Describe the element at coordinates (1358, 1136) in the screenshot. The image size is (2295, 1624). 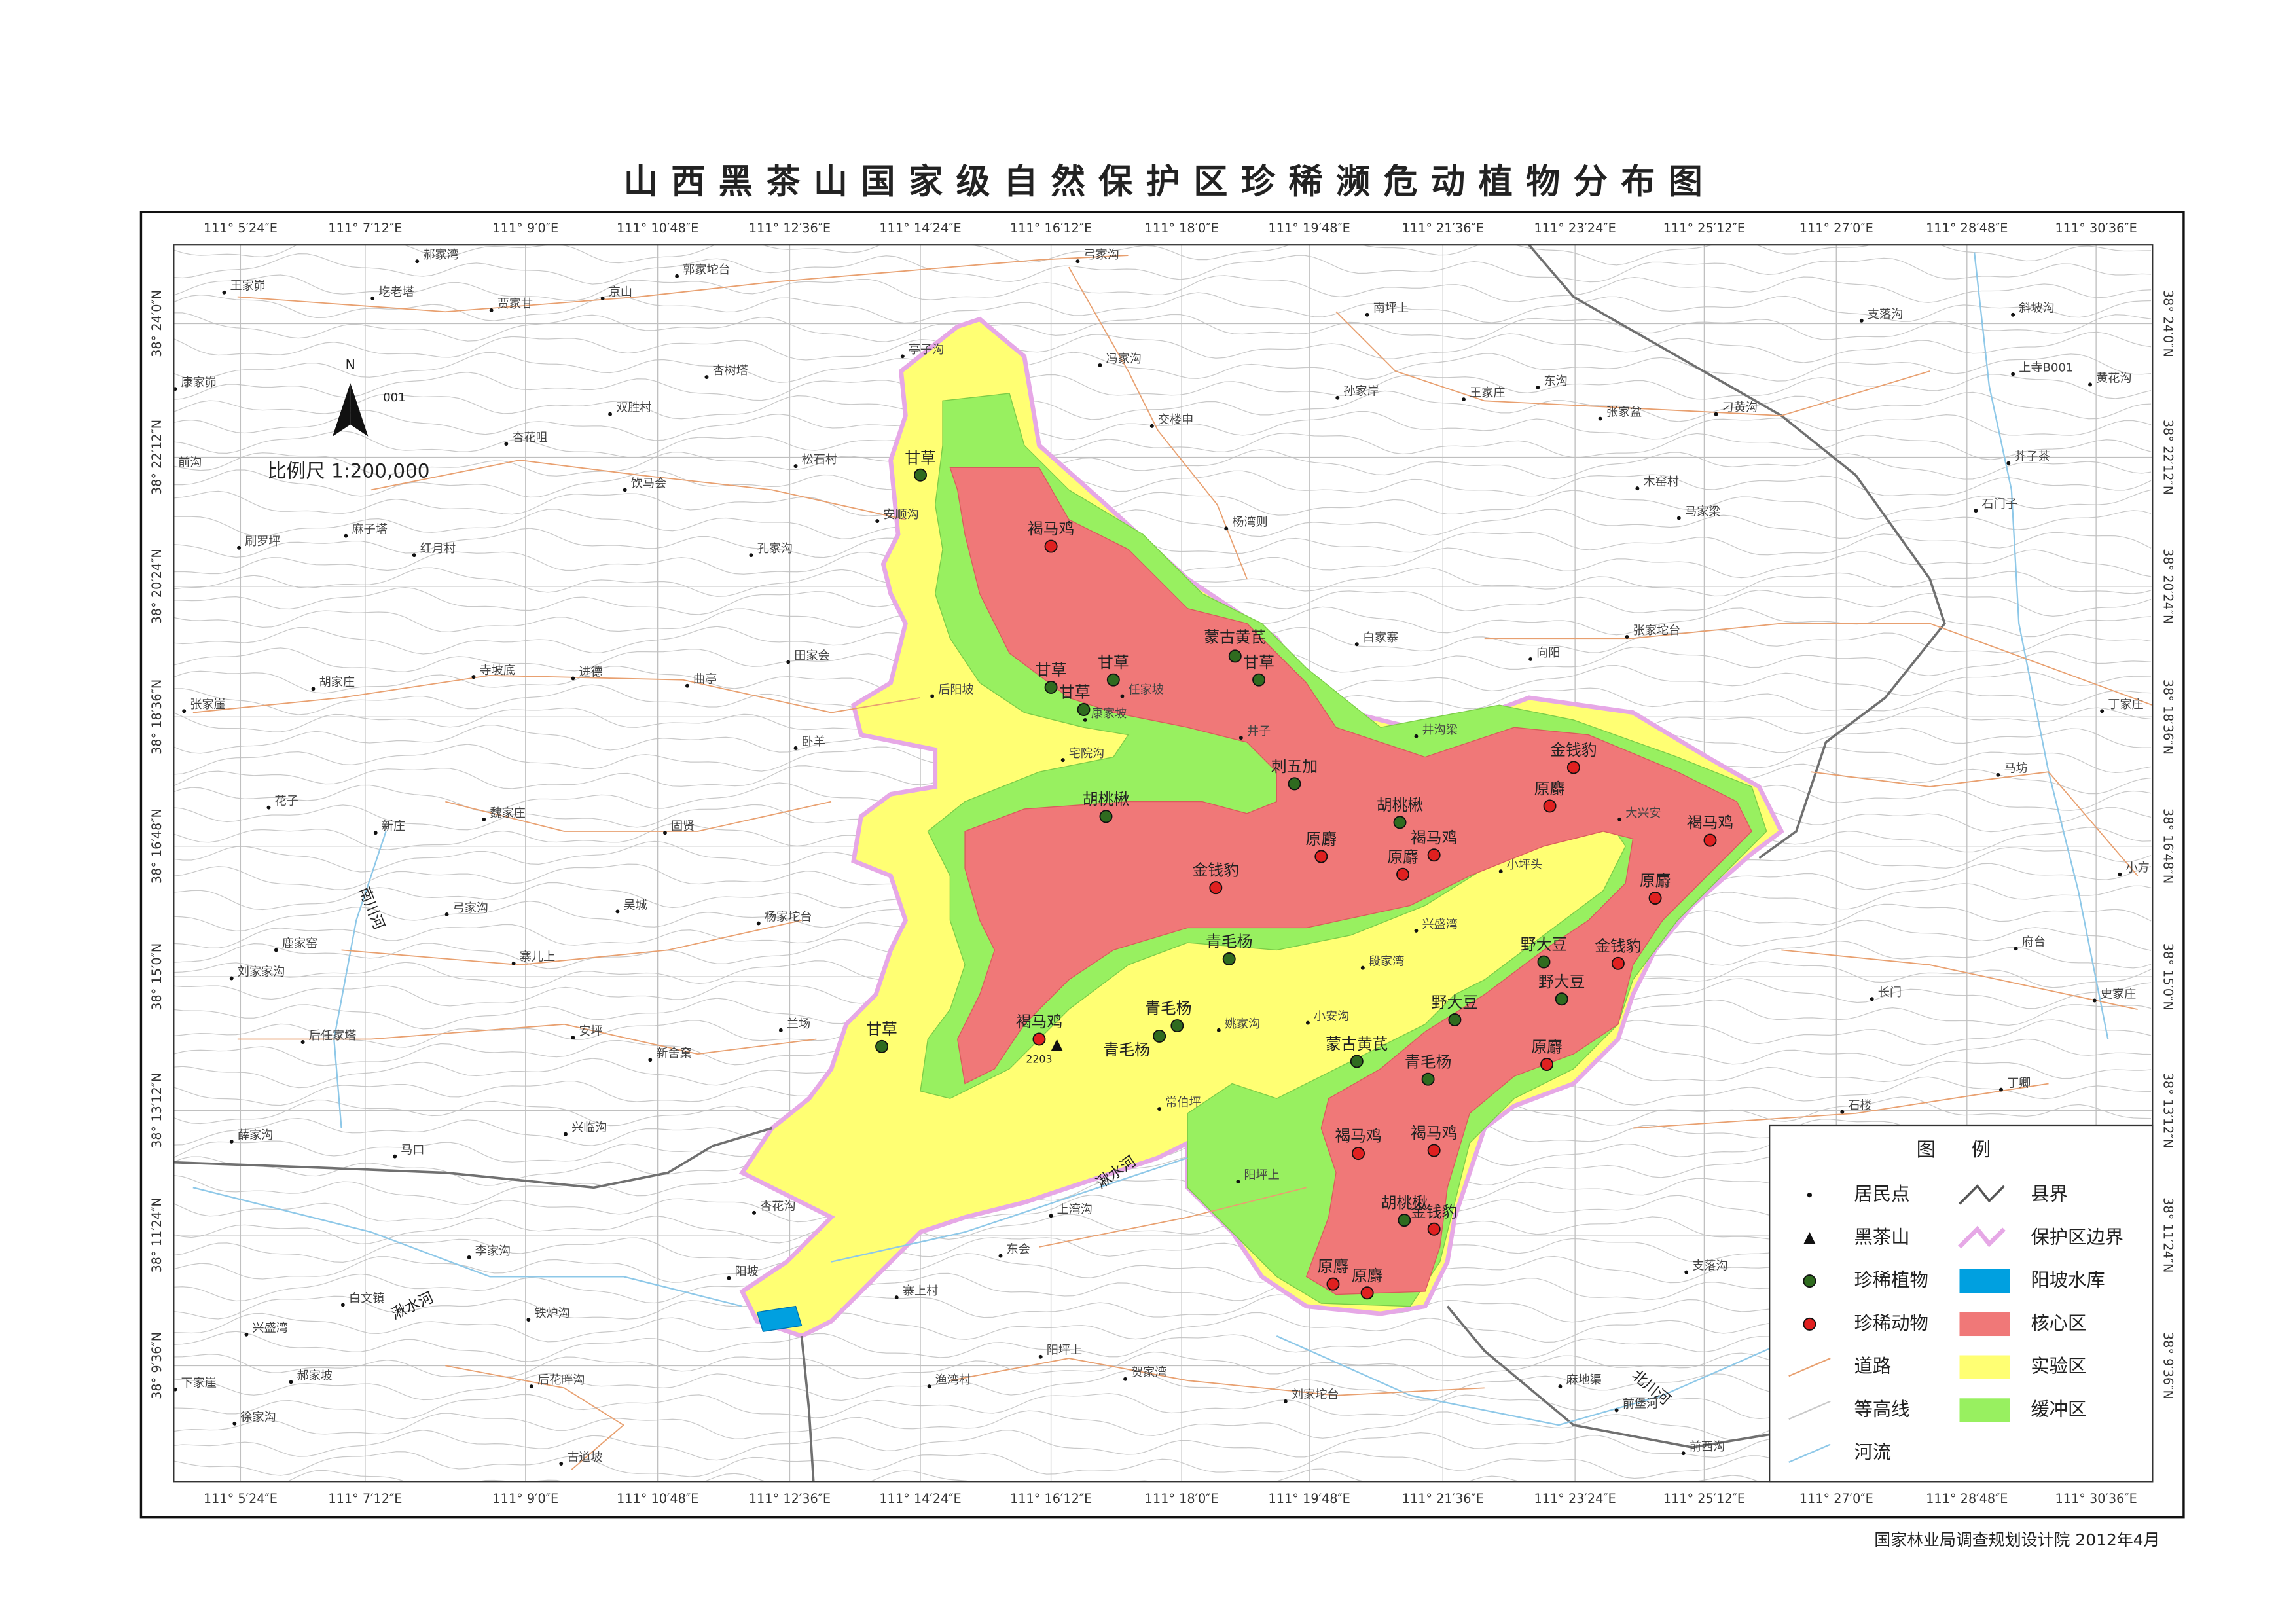
I see `rare-animal-label: 褐马鸡` at that location.